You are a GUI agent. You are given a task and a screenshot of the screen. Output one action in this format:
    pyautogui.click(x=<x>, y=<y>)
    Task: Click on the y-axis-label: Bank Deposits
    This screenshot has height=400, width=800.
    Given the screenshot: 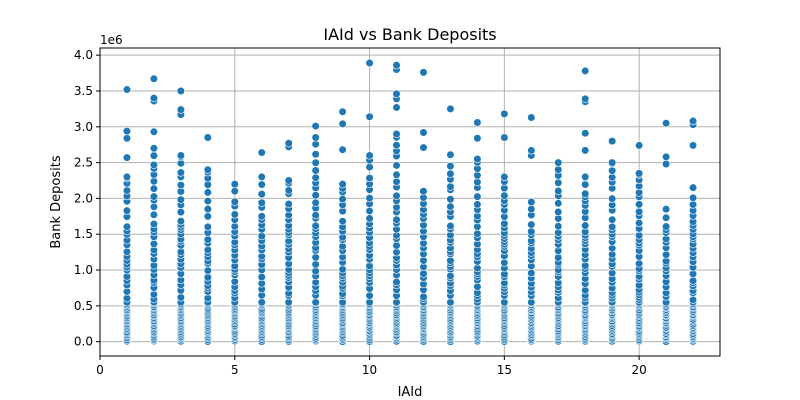 What is the action you would take?
    pyautogui.click(x=56, y=201)
    